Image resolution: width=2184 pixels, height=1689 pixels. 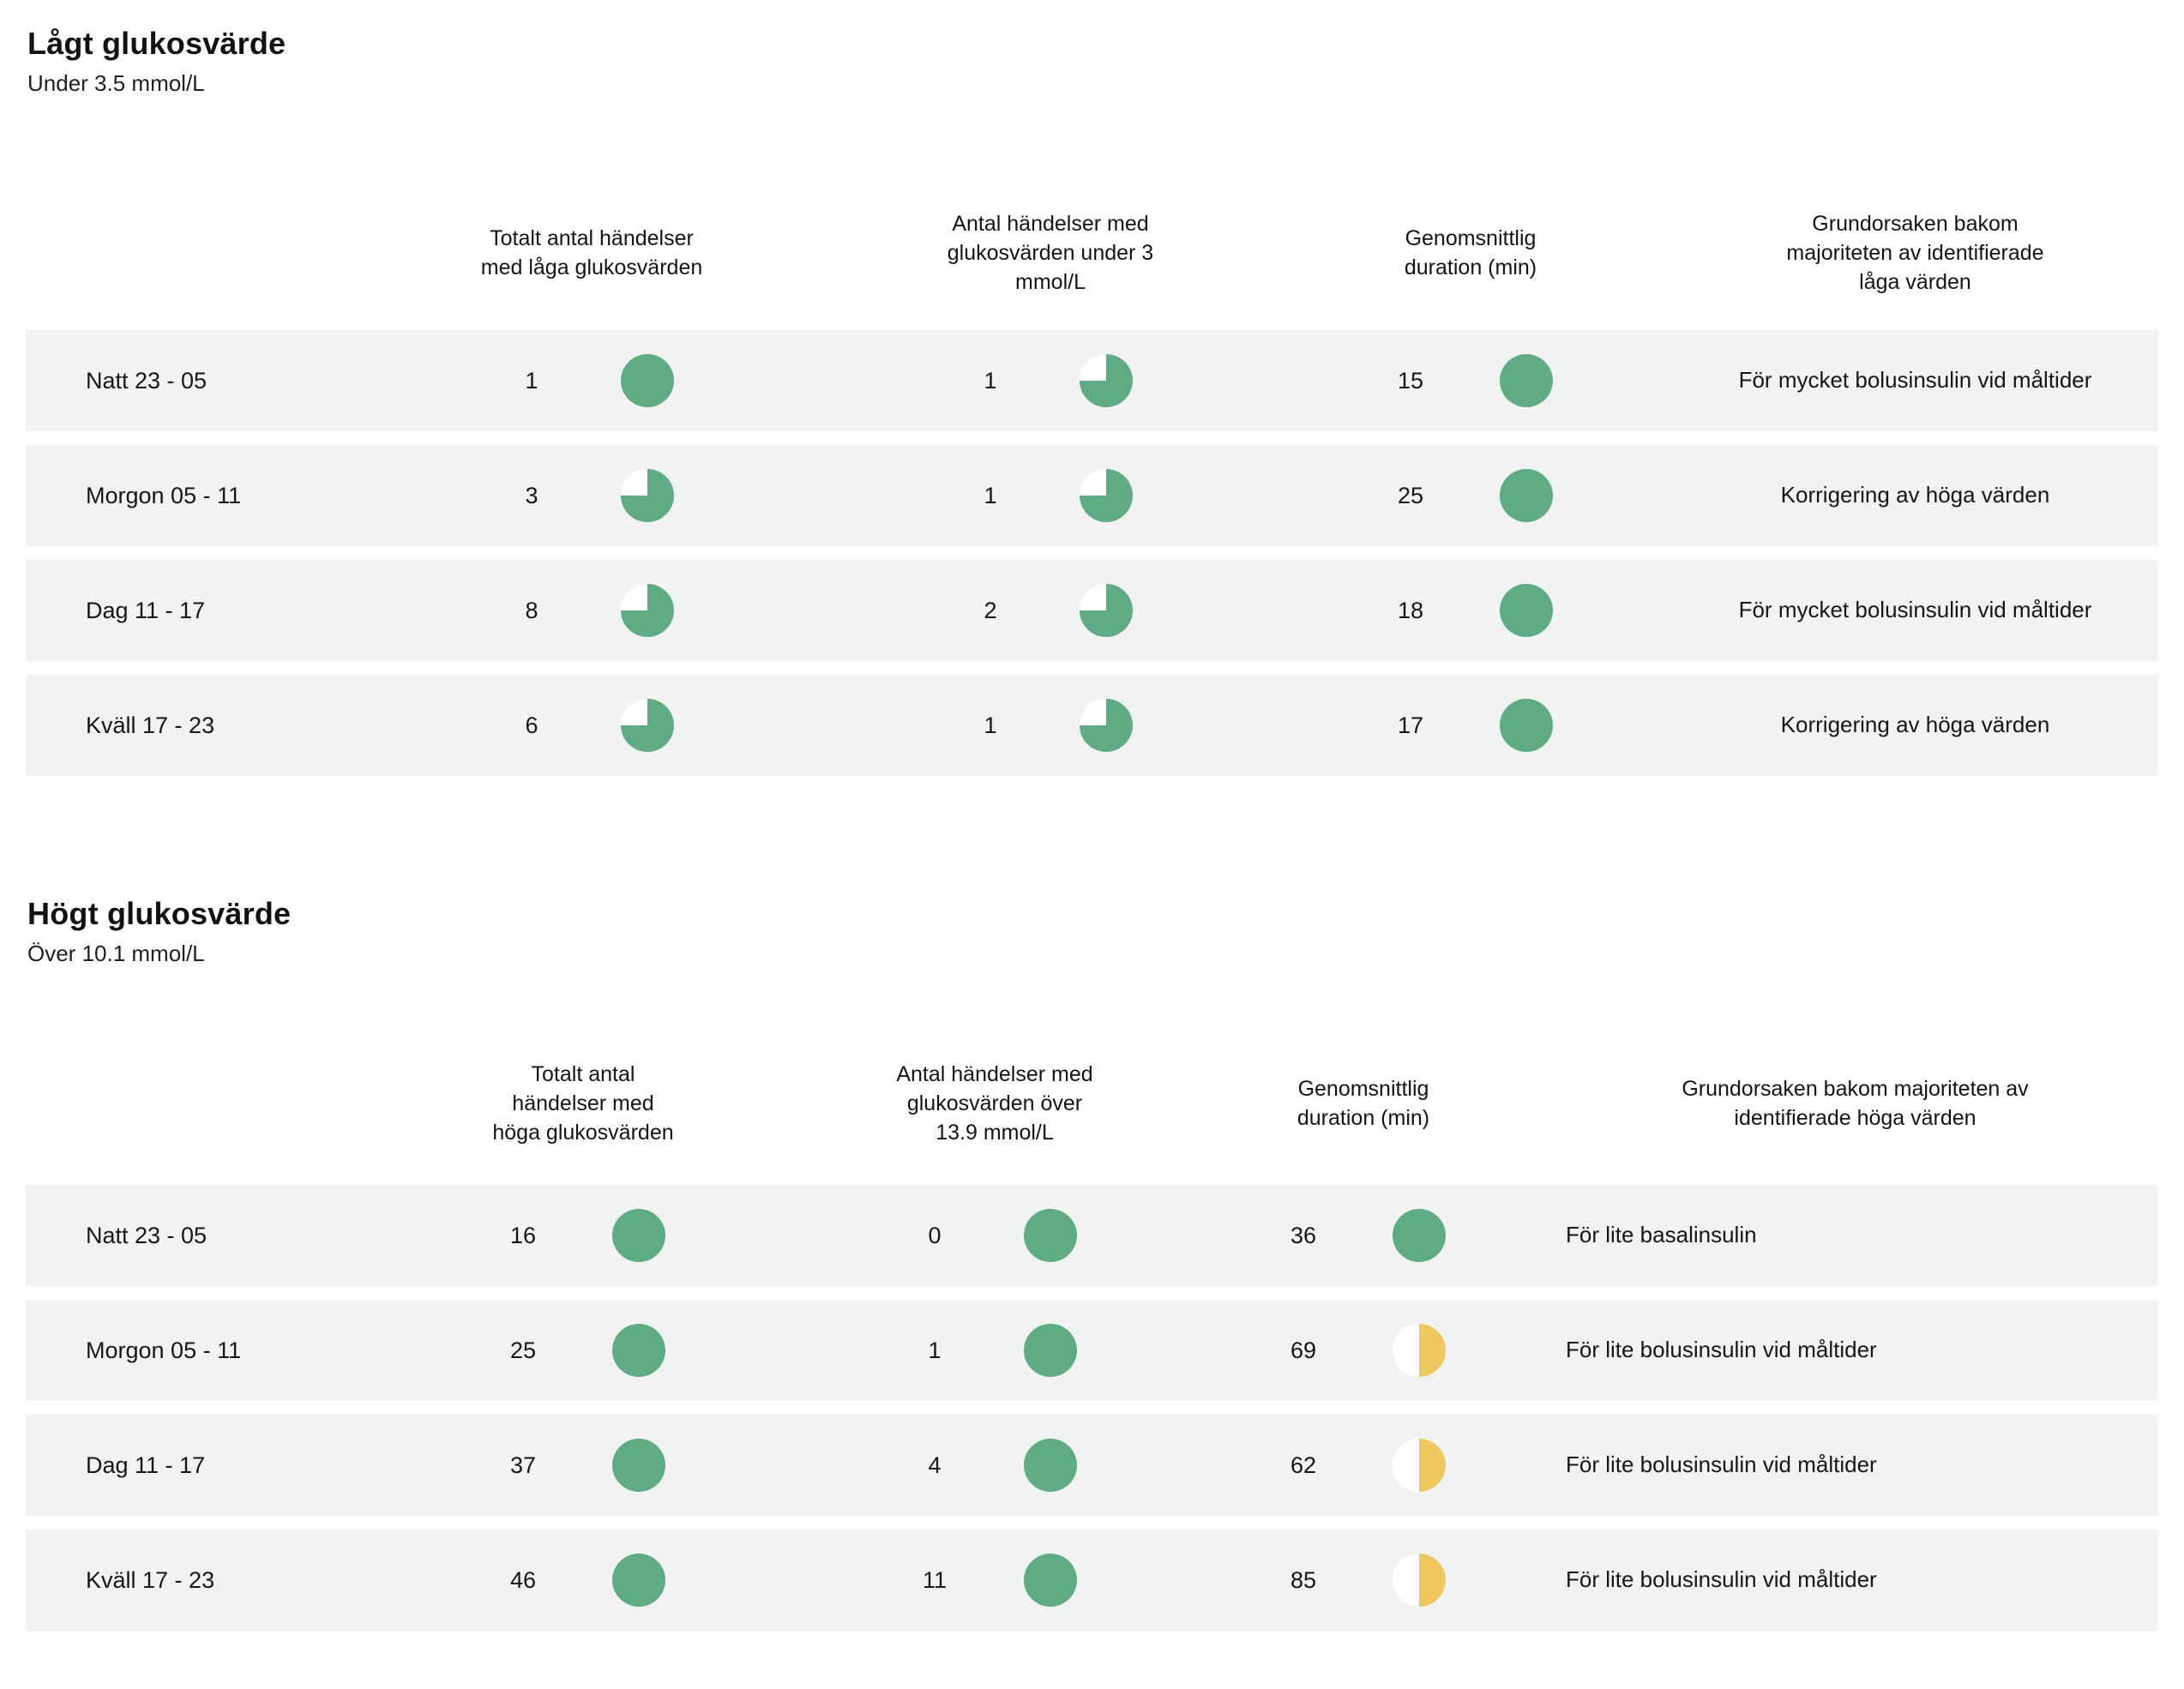 What do you see at coordinates (1303, 1465) in the screenshot?
I see `avg-duration-value: 62` at bounding box center [1303, 1465].